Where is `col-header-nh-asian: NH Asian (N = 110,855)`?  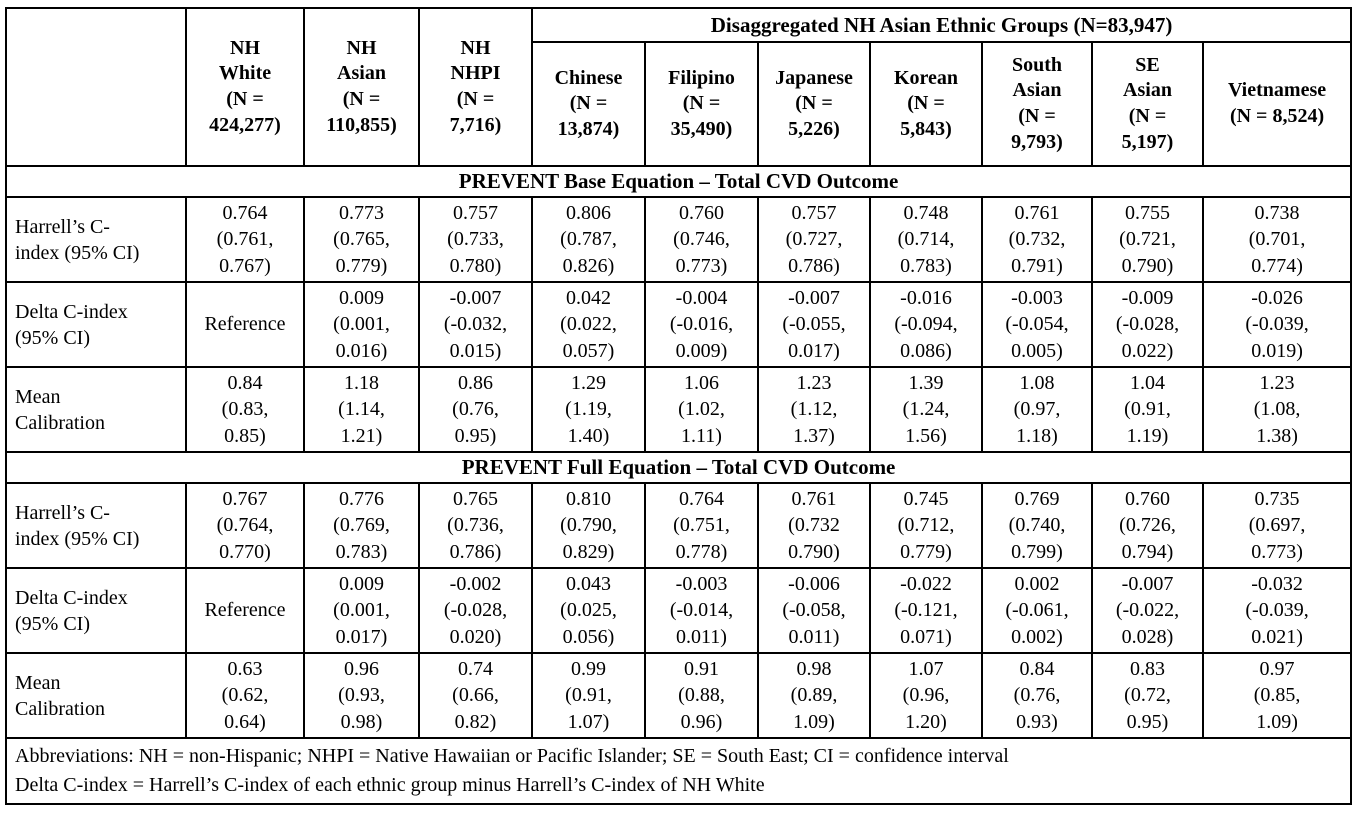 col-header-nh-asian: NH Asian (N = 110,855) is located at coordinates (361, 87).